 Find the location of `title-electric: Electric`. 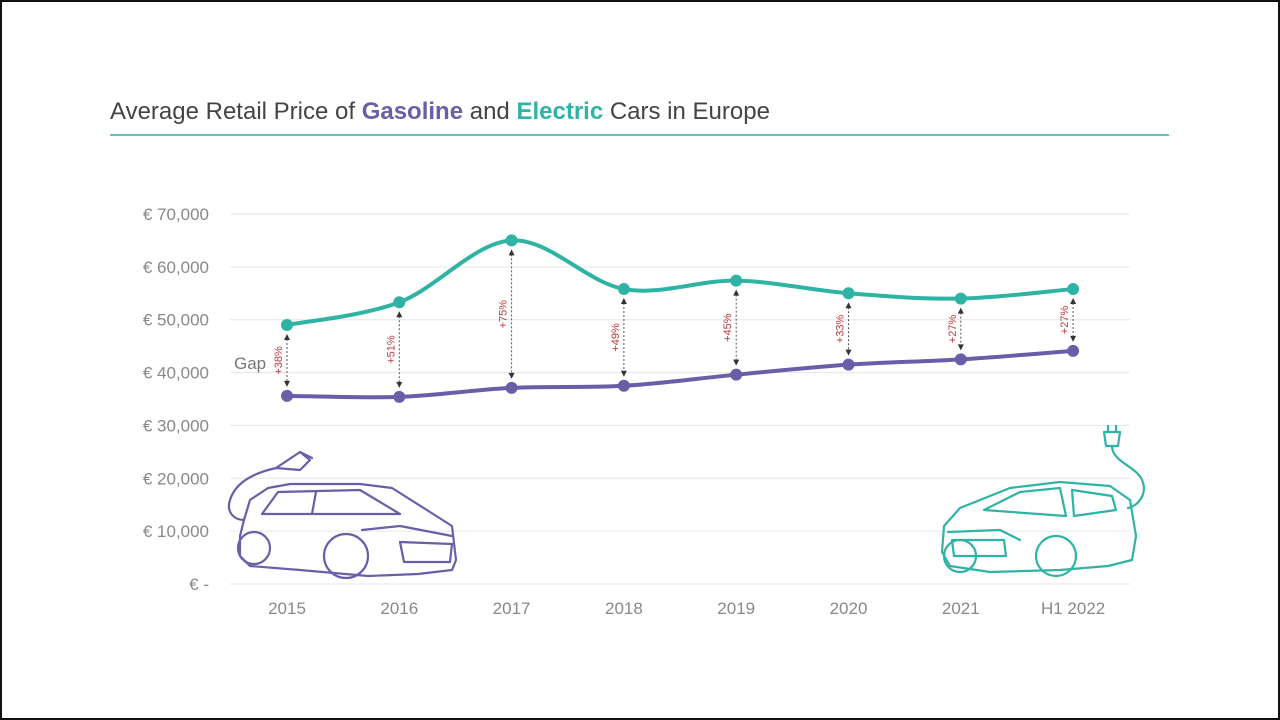

title-electric: Electric is located at coordinates (560, 111).